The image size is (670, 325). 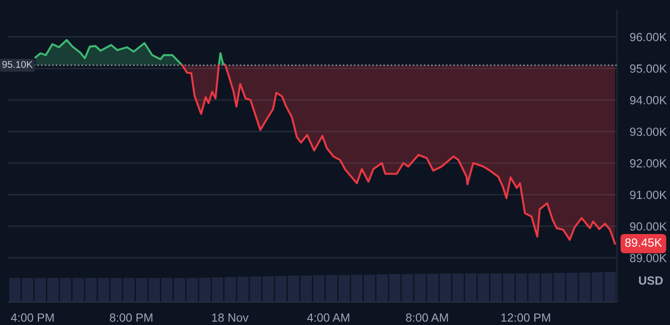 I want to click on y-tick-label: 94.00K, so click(x=648, y=100).